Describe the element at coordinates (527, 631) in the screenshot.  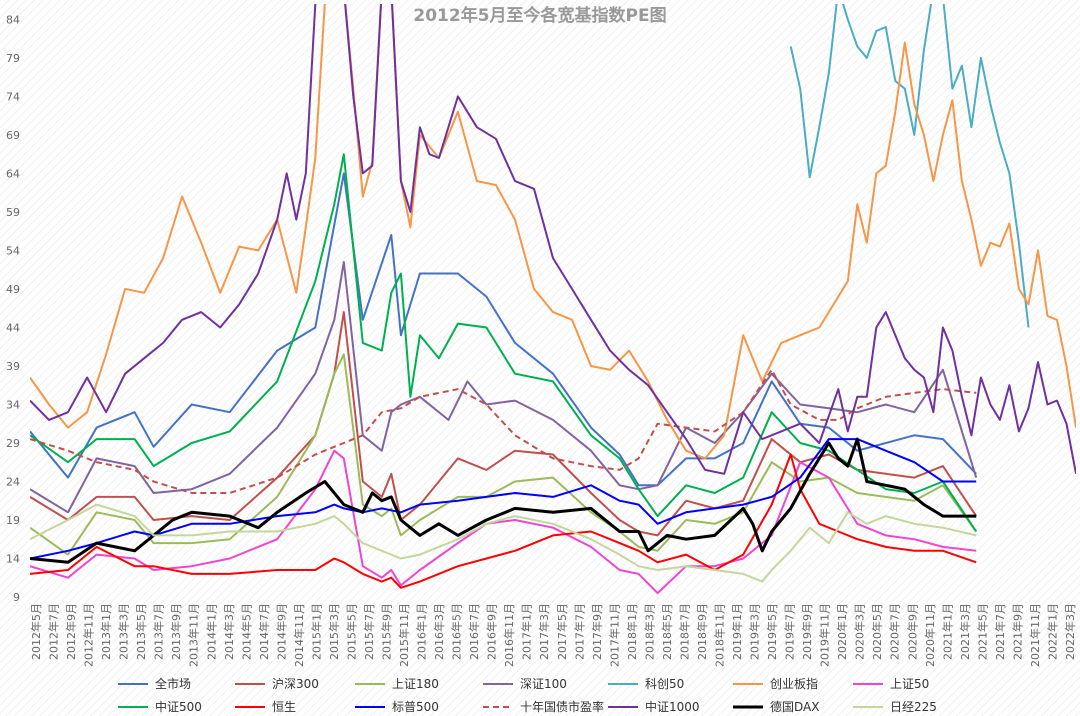
I see `x-tick-label: 2017年1月` at that location.